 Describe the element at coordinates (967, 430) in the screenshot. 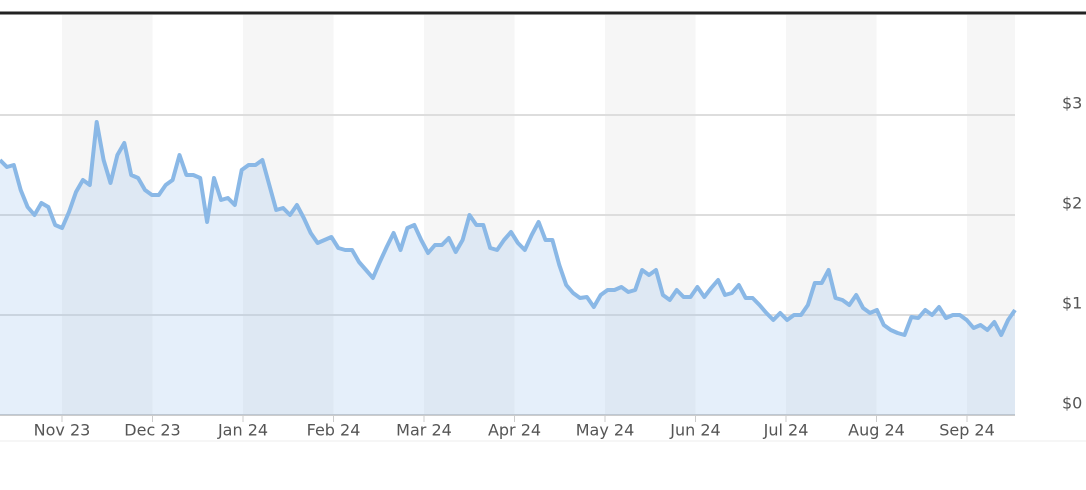

I see `x-tick-label: Sep 24` at that location.